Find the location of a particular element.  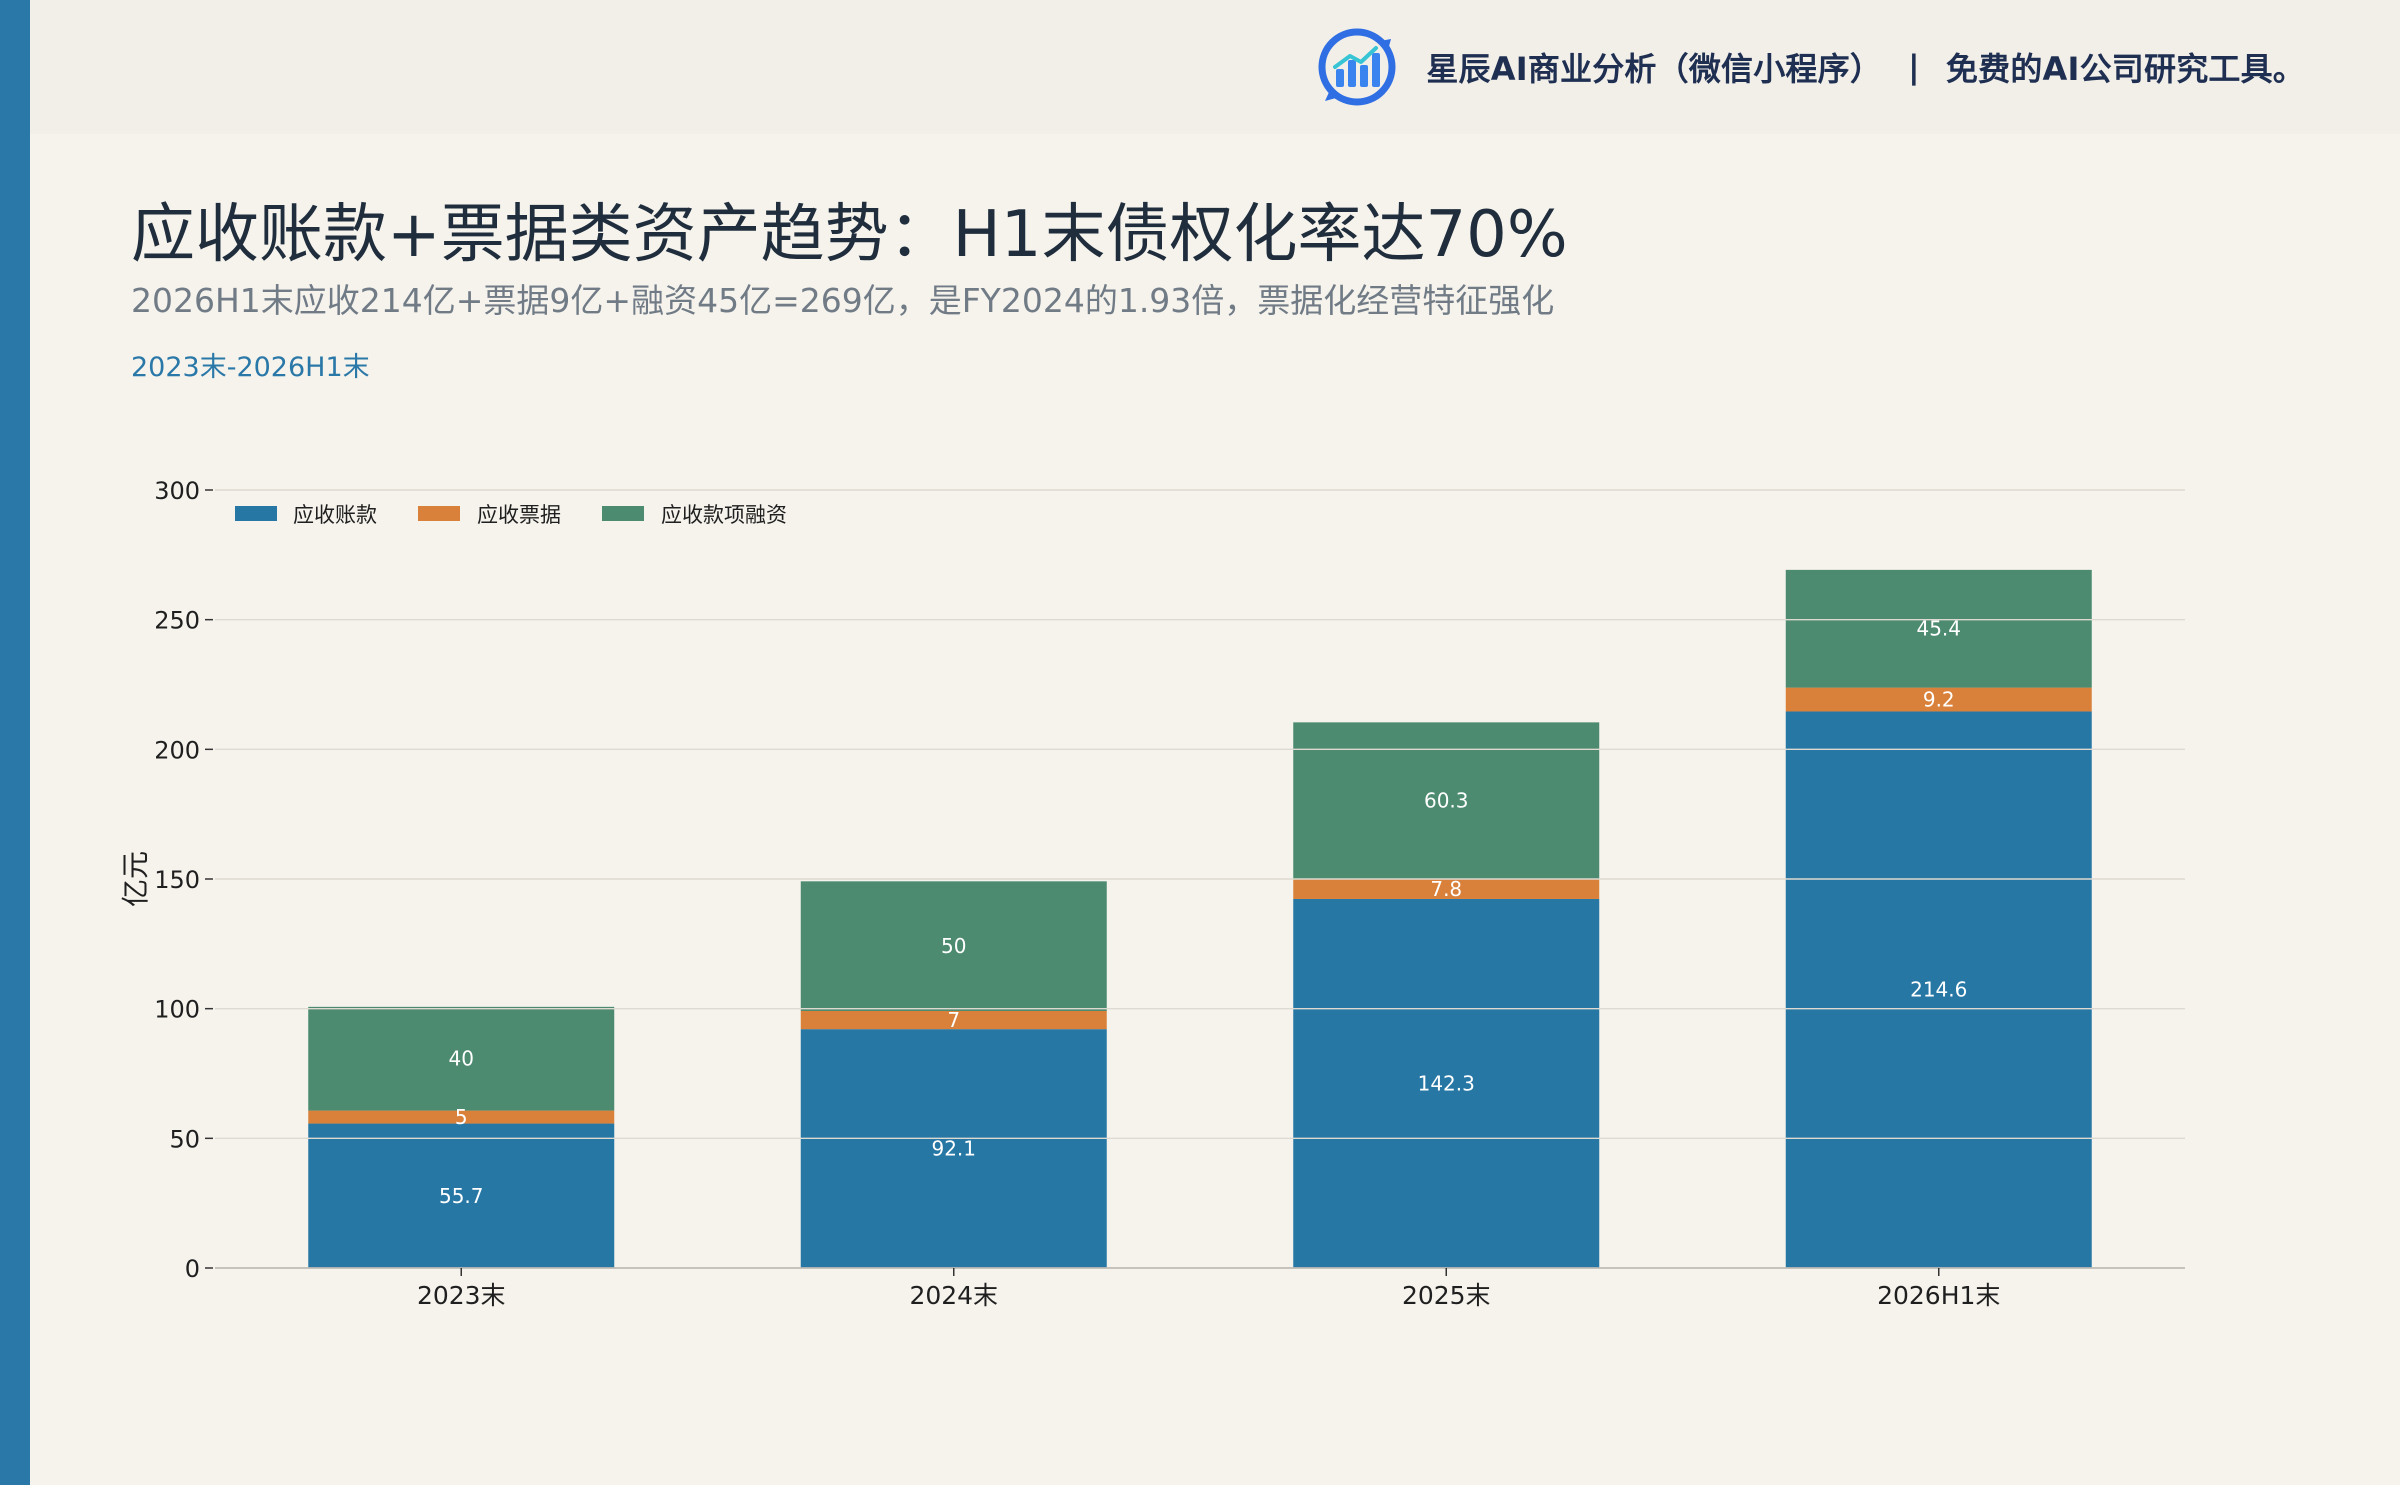

x-tick-label: 2024末 is located at coordinates (953, 1295).